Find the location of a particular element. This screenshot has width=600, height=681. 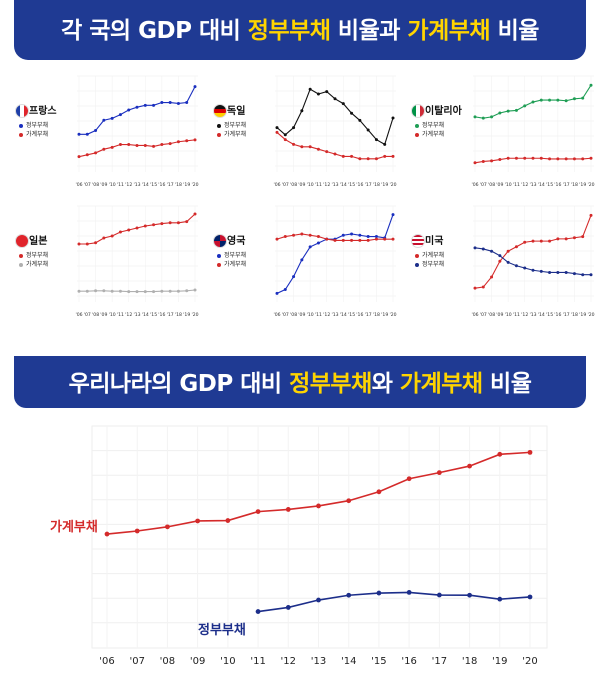

top-banner-title: 각 국의 GDP 대비 정부부채 비율과 가계부채 비율 is located at coordinates (300, 30).